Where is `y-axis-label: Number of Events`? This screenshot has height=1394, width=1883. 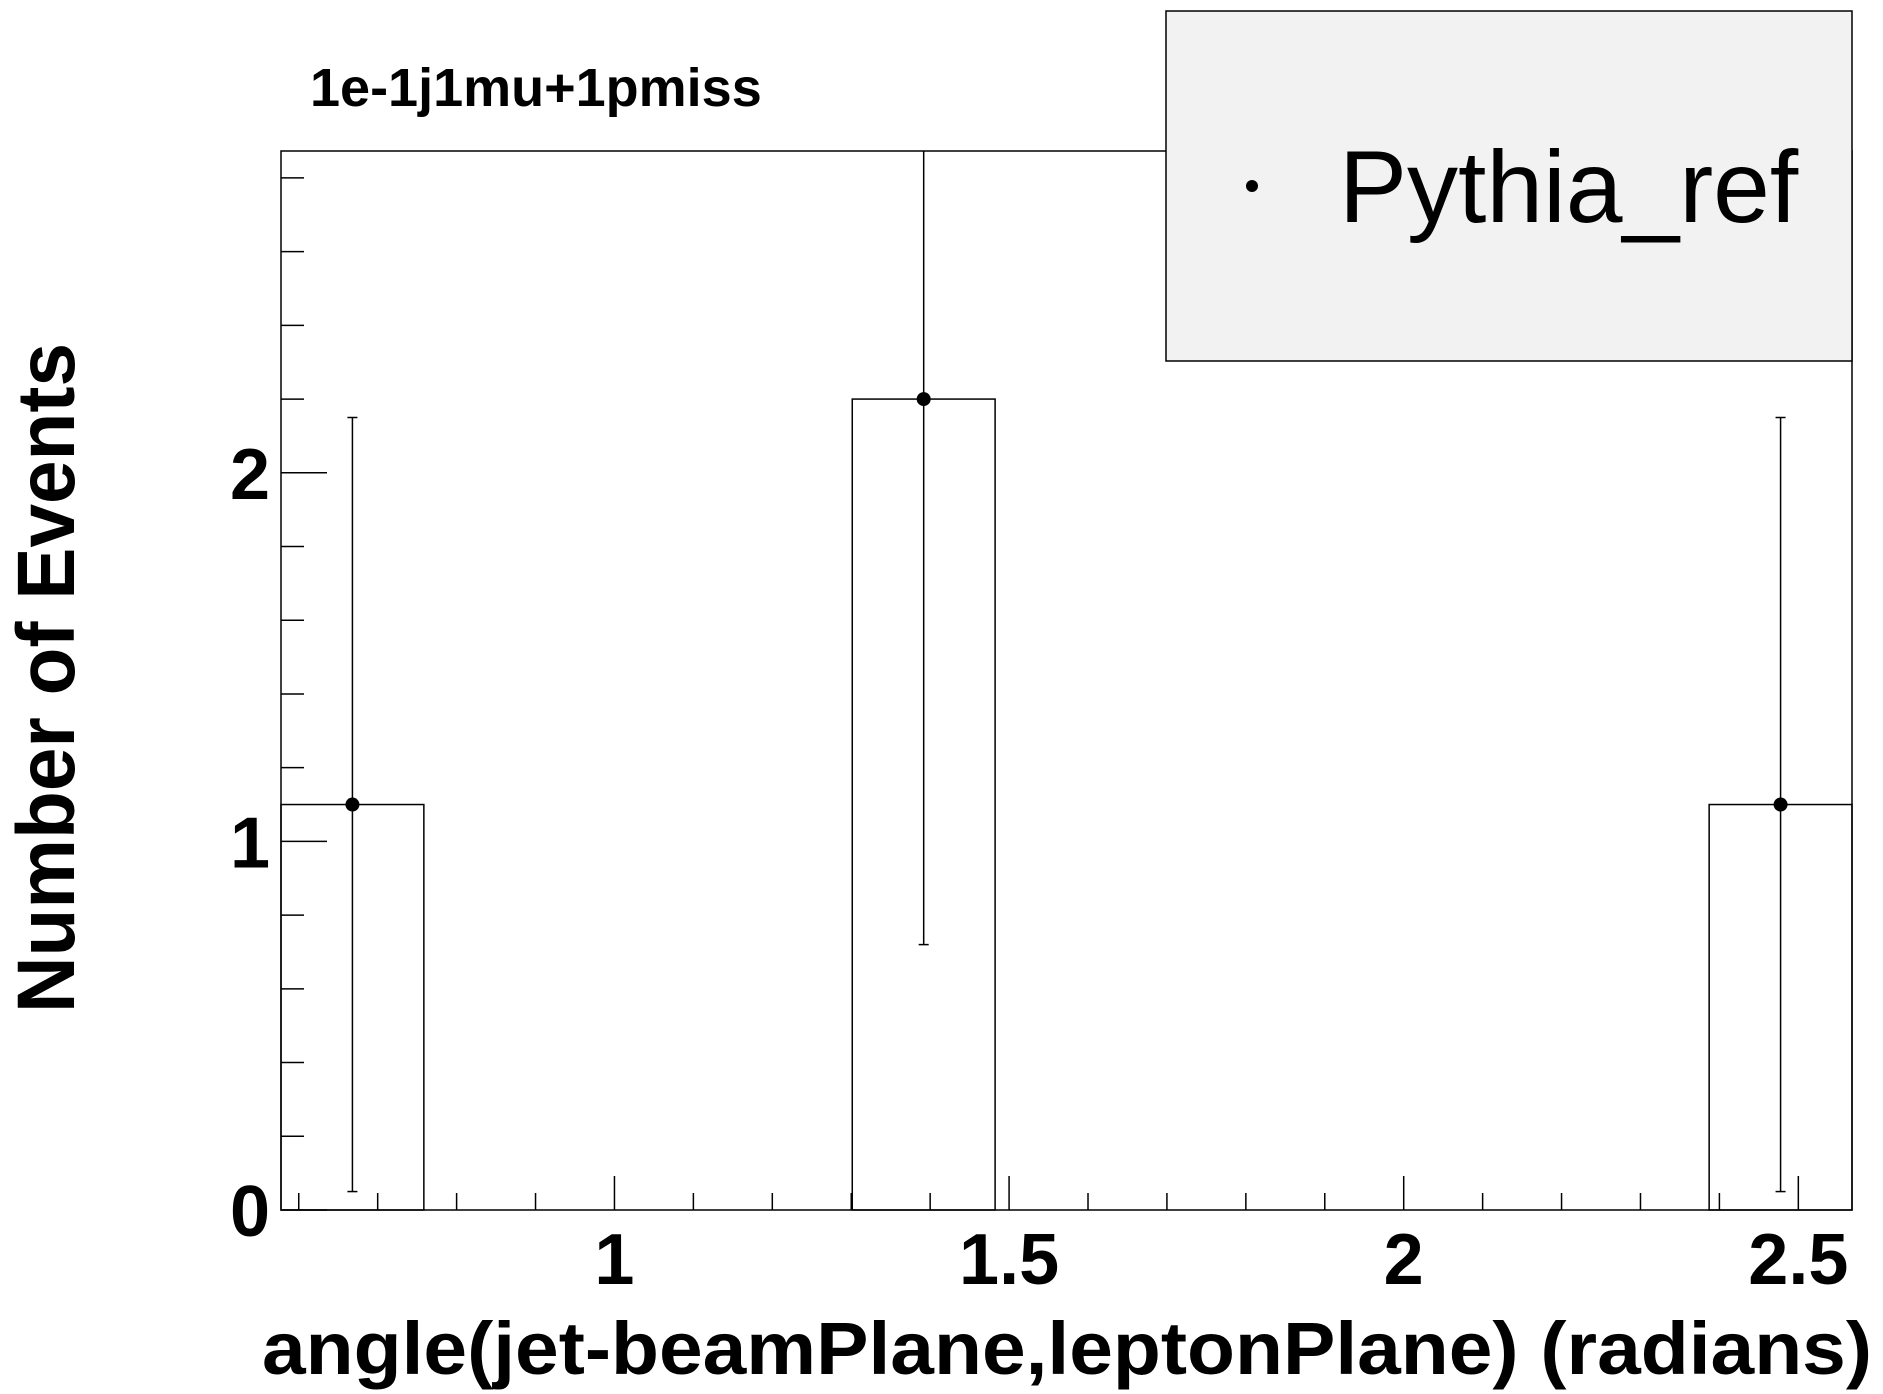
y-axis-label: Number of Events is located at coordinates (46, 678).